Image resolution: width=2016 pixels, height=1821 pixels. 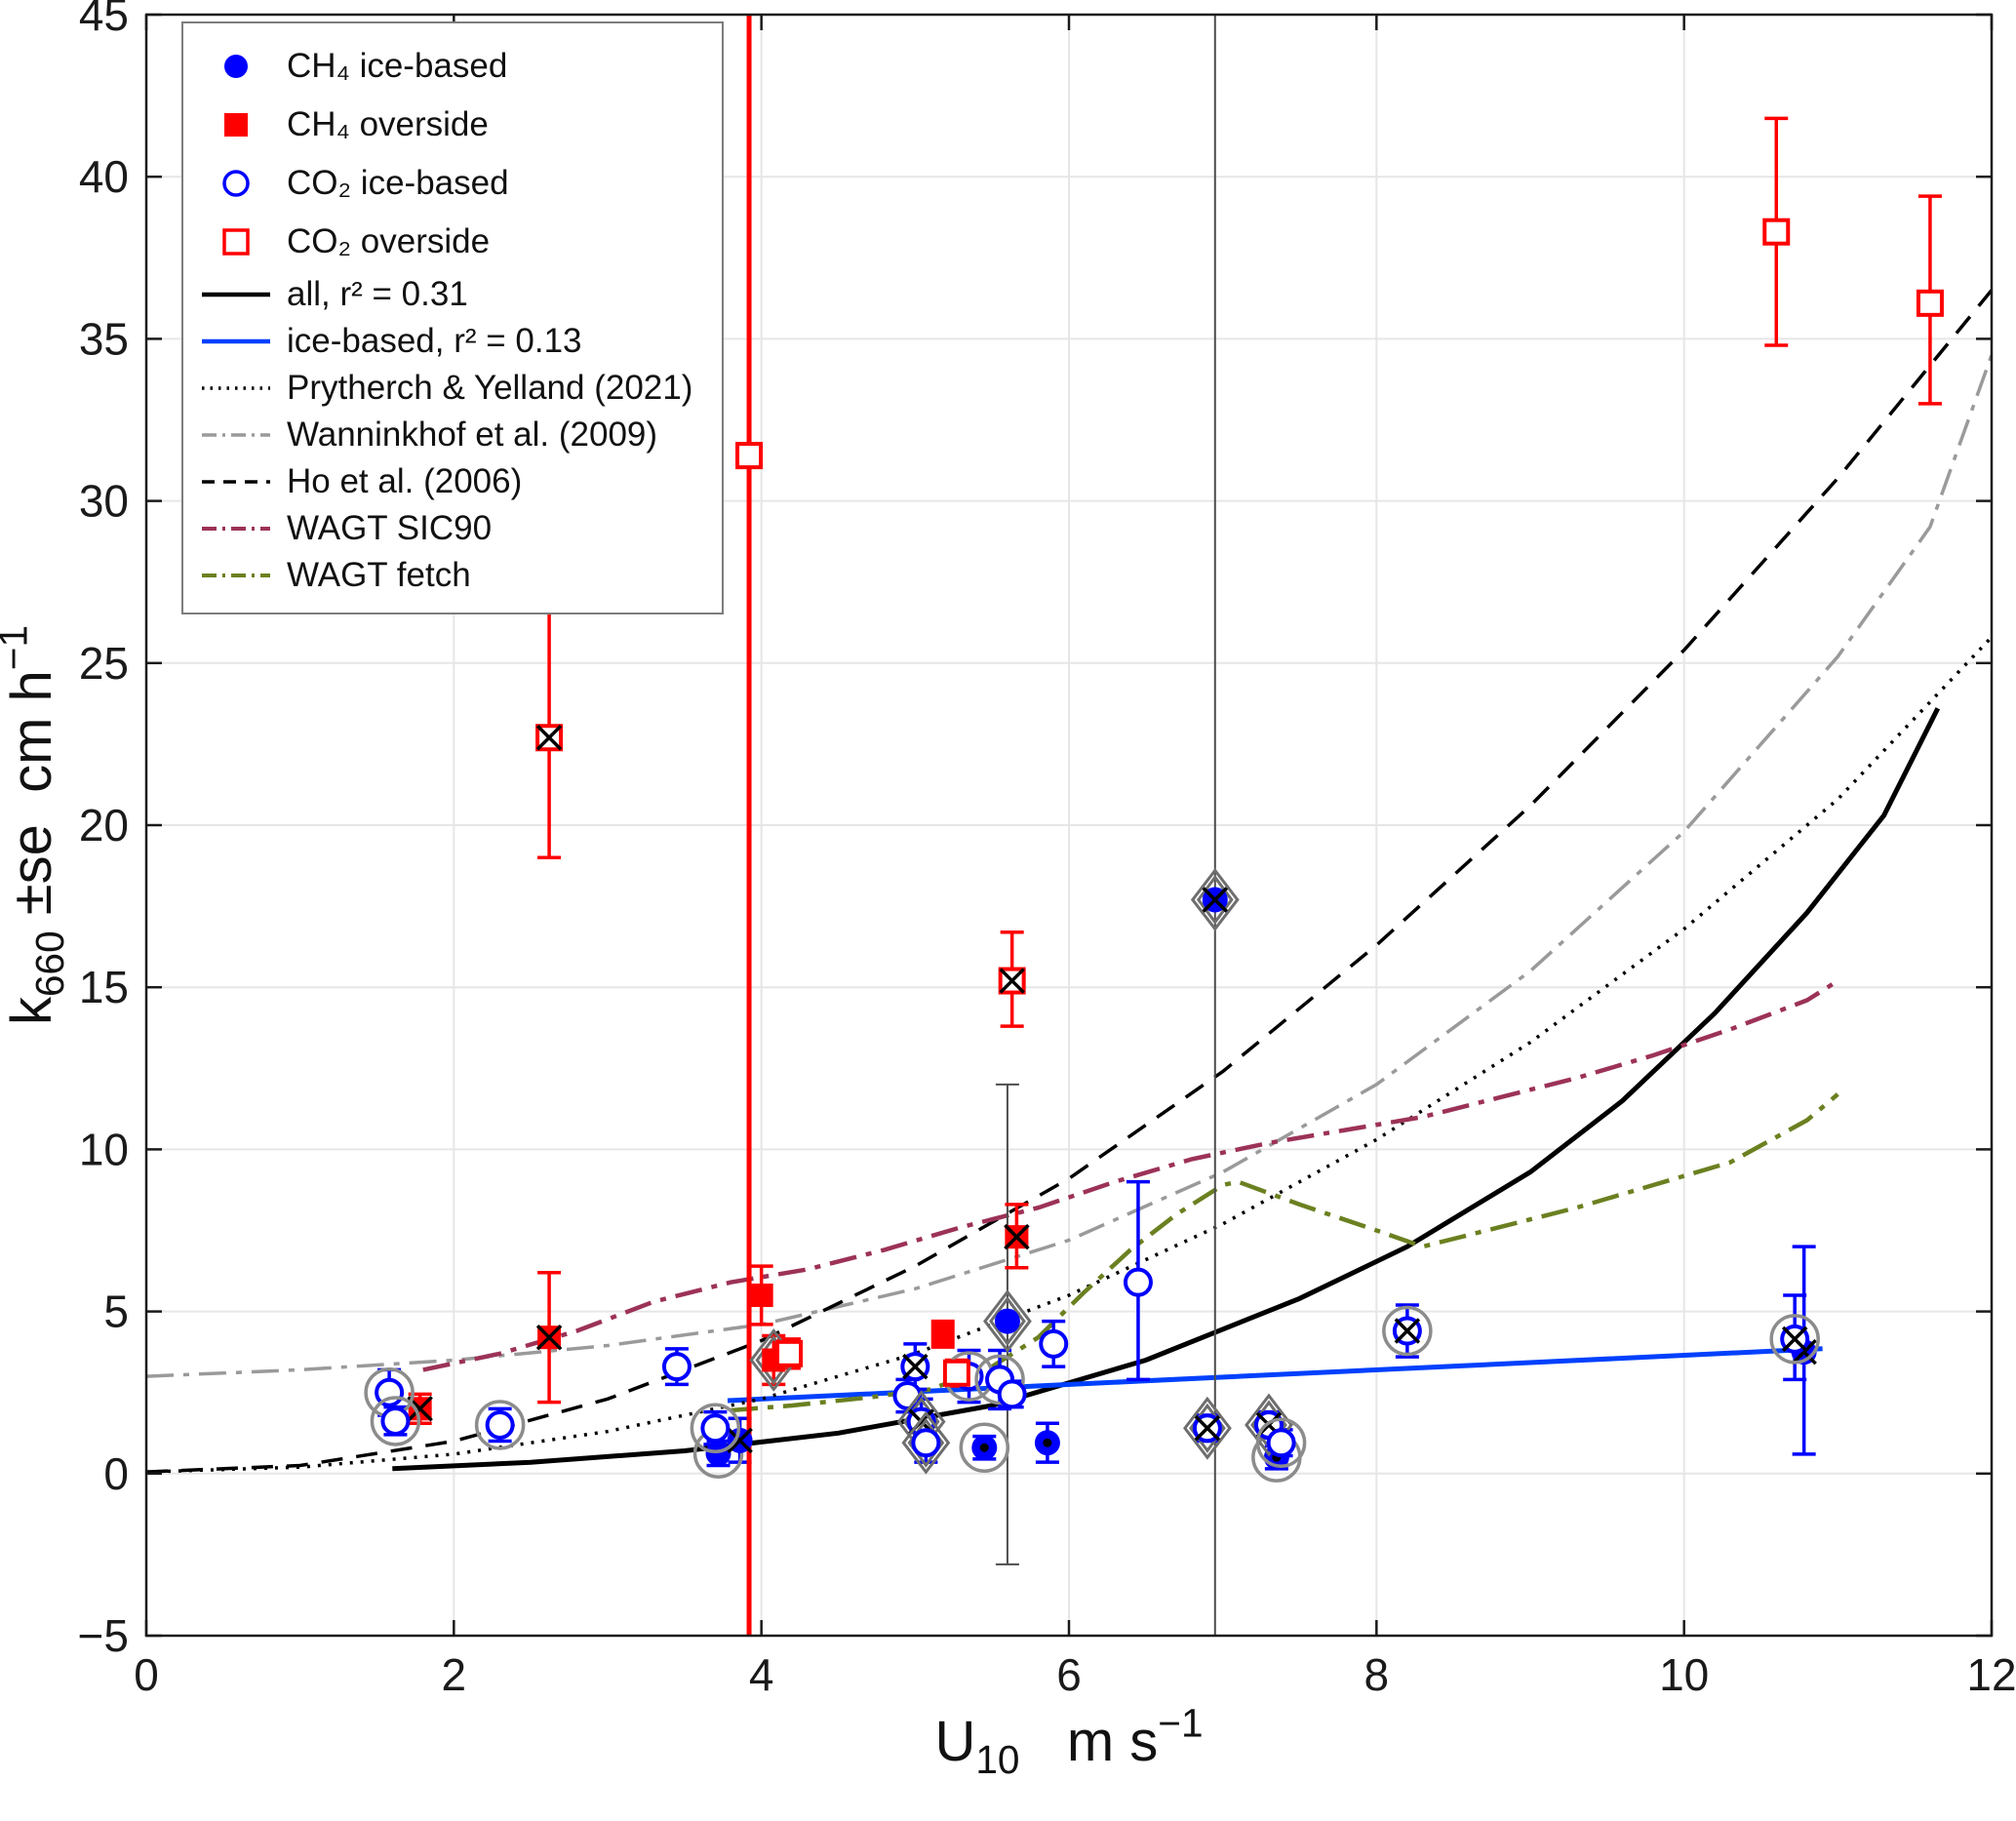 What do you see at coordinates (236, 482) in the screenshot?
I see `dashed-line-icon` at bounding box center [236, 482].